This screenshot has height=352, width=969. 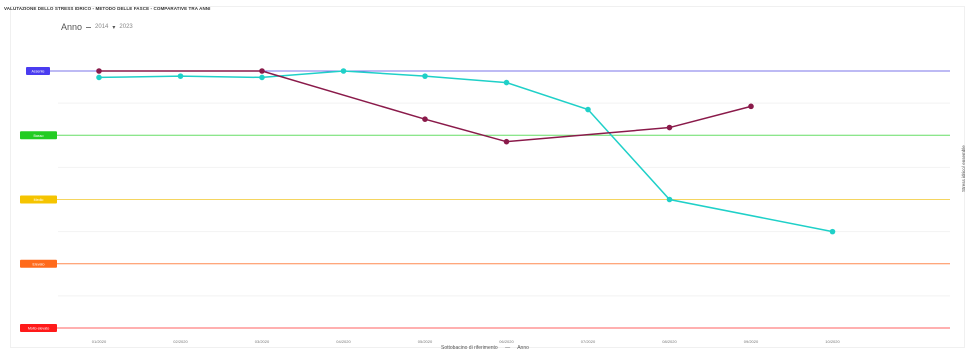 I want to click on year-filter: Anno 2014 ▾ 2023, so click(x=97, y=27).